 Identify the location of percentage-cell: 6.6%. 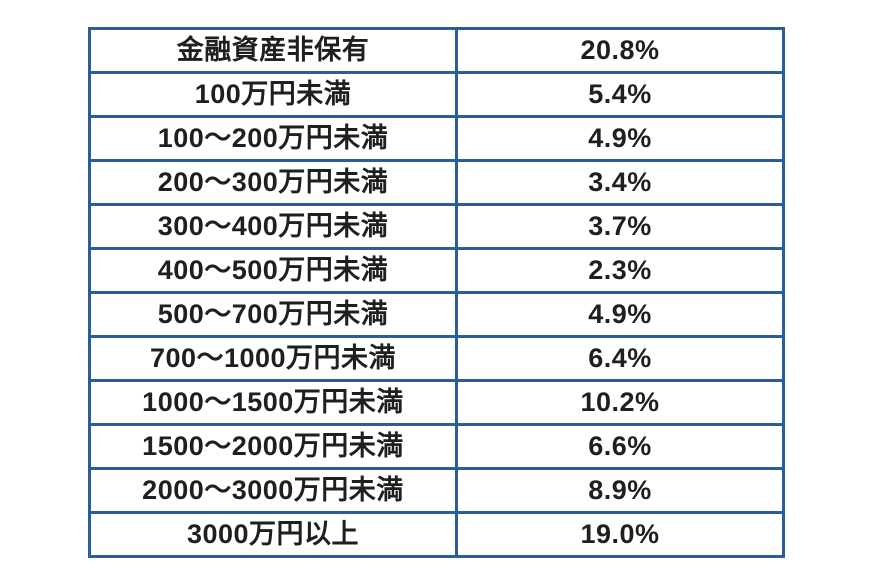
(620, 446).